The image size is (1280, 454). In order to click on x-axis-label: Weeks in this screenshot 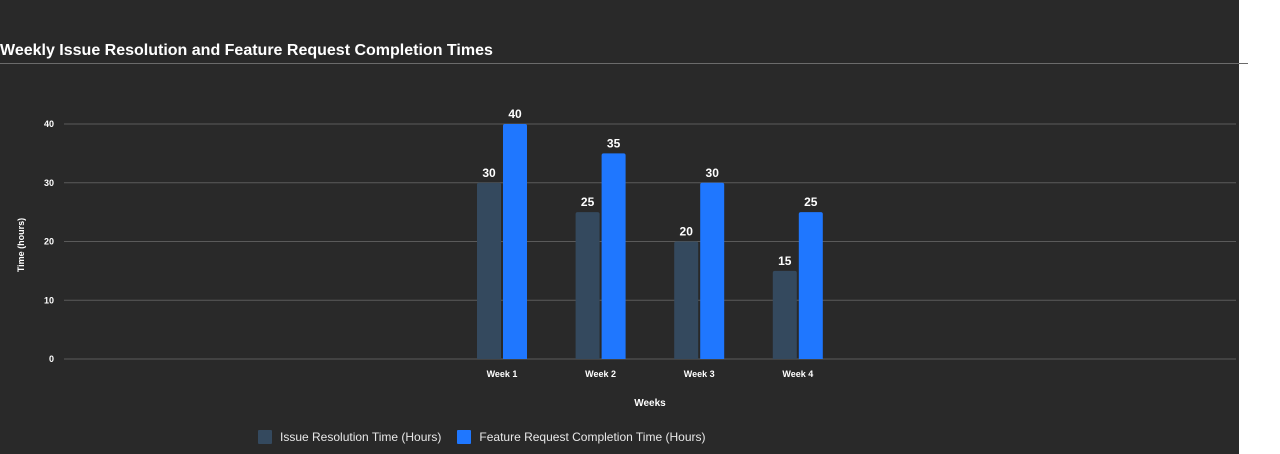, I will do `click(650, 403)`.